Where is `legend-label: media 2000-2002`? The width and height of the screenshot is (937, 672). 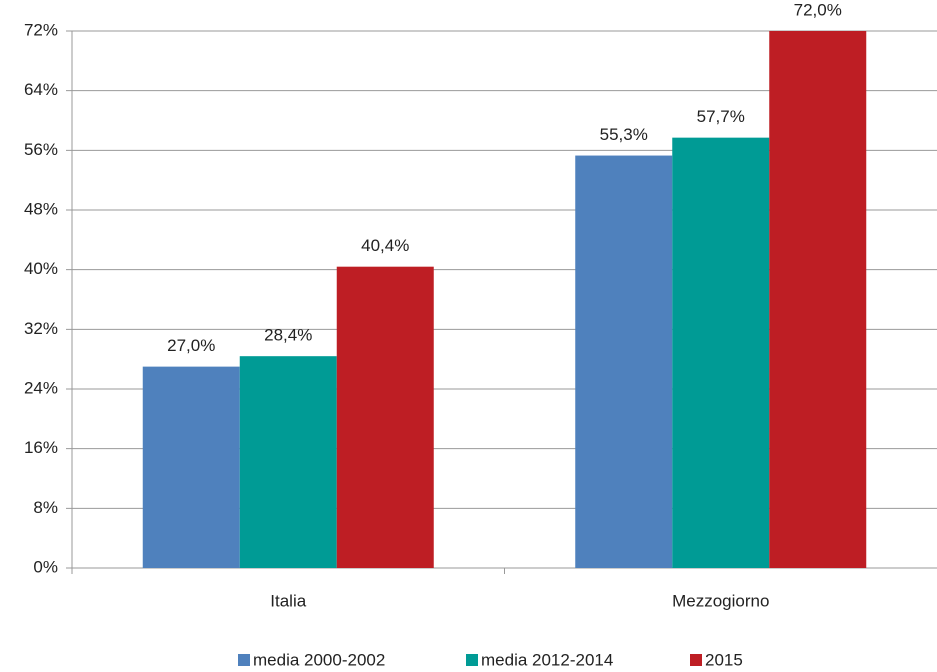 legend-label: media 2000-2002 is located at coordinates (319, 659).